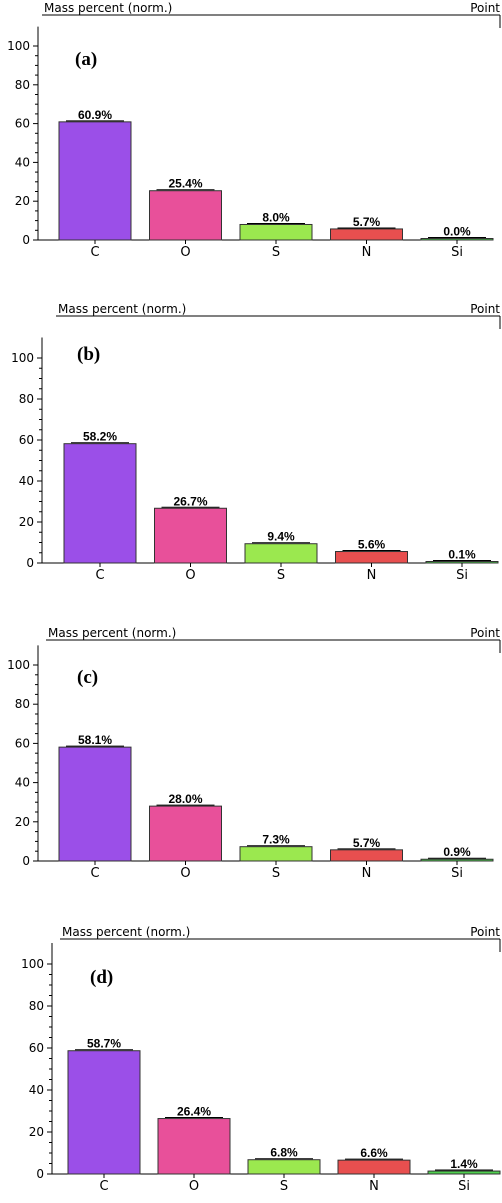 This screenshot has width=502, height=1203. I want to click on value-label-S: 9.4%, so click(281, 537).